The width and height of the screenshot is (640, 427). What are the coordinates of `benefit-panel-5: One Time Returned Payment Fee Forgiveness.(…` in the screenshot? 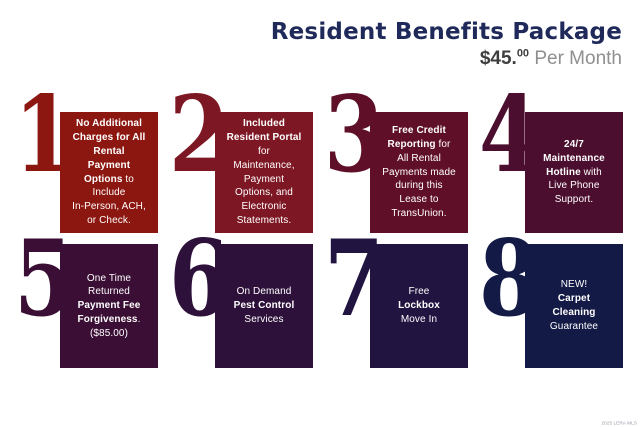 It's located at (109, 306).